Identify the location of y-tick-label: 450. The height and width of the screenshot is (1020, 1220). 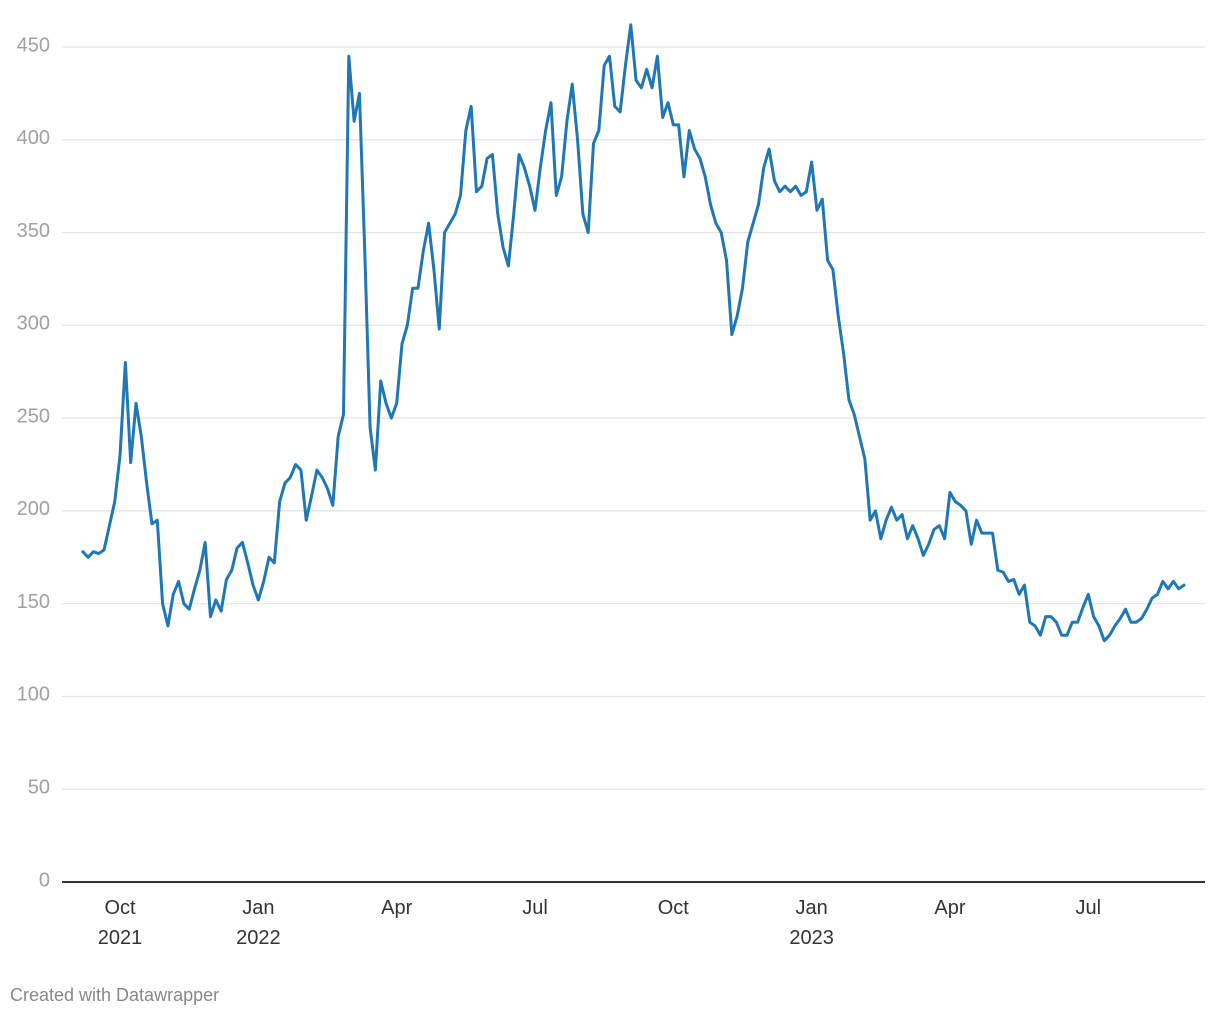
(33, 45).